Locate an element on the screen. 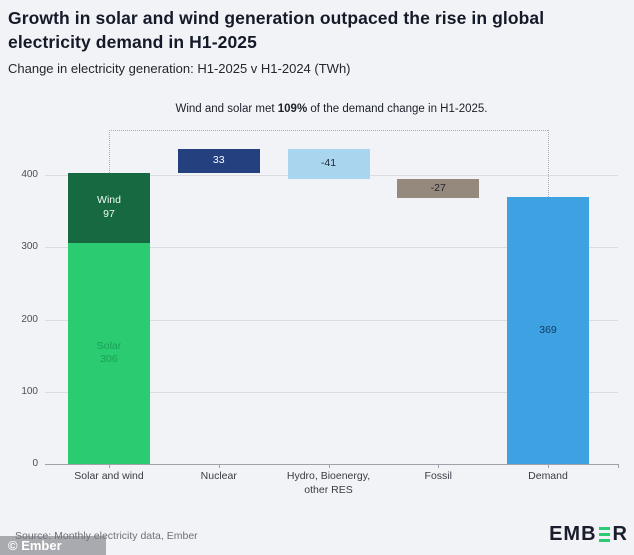  bar-value-label: -41 is located at coordinates (328, 162).